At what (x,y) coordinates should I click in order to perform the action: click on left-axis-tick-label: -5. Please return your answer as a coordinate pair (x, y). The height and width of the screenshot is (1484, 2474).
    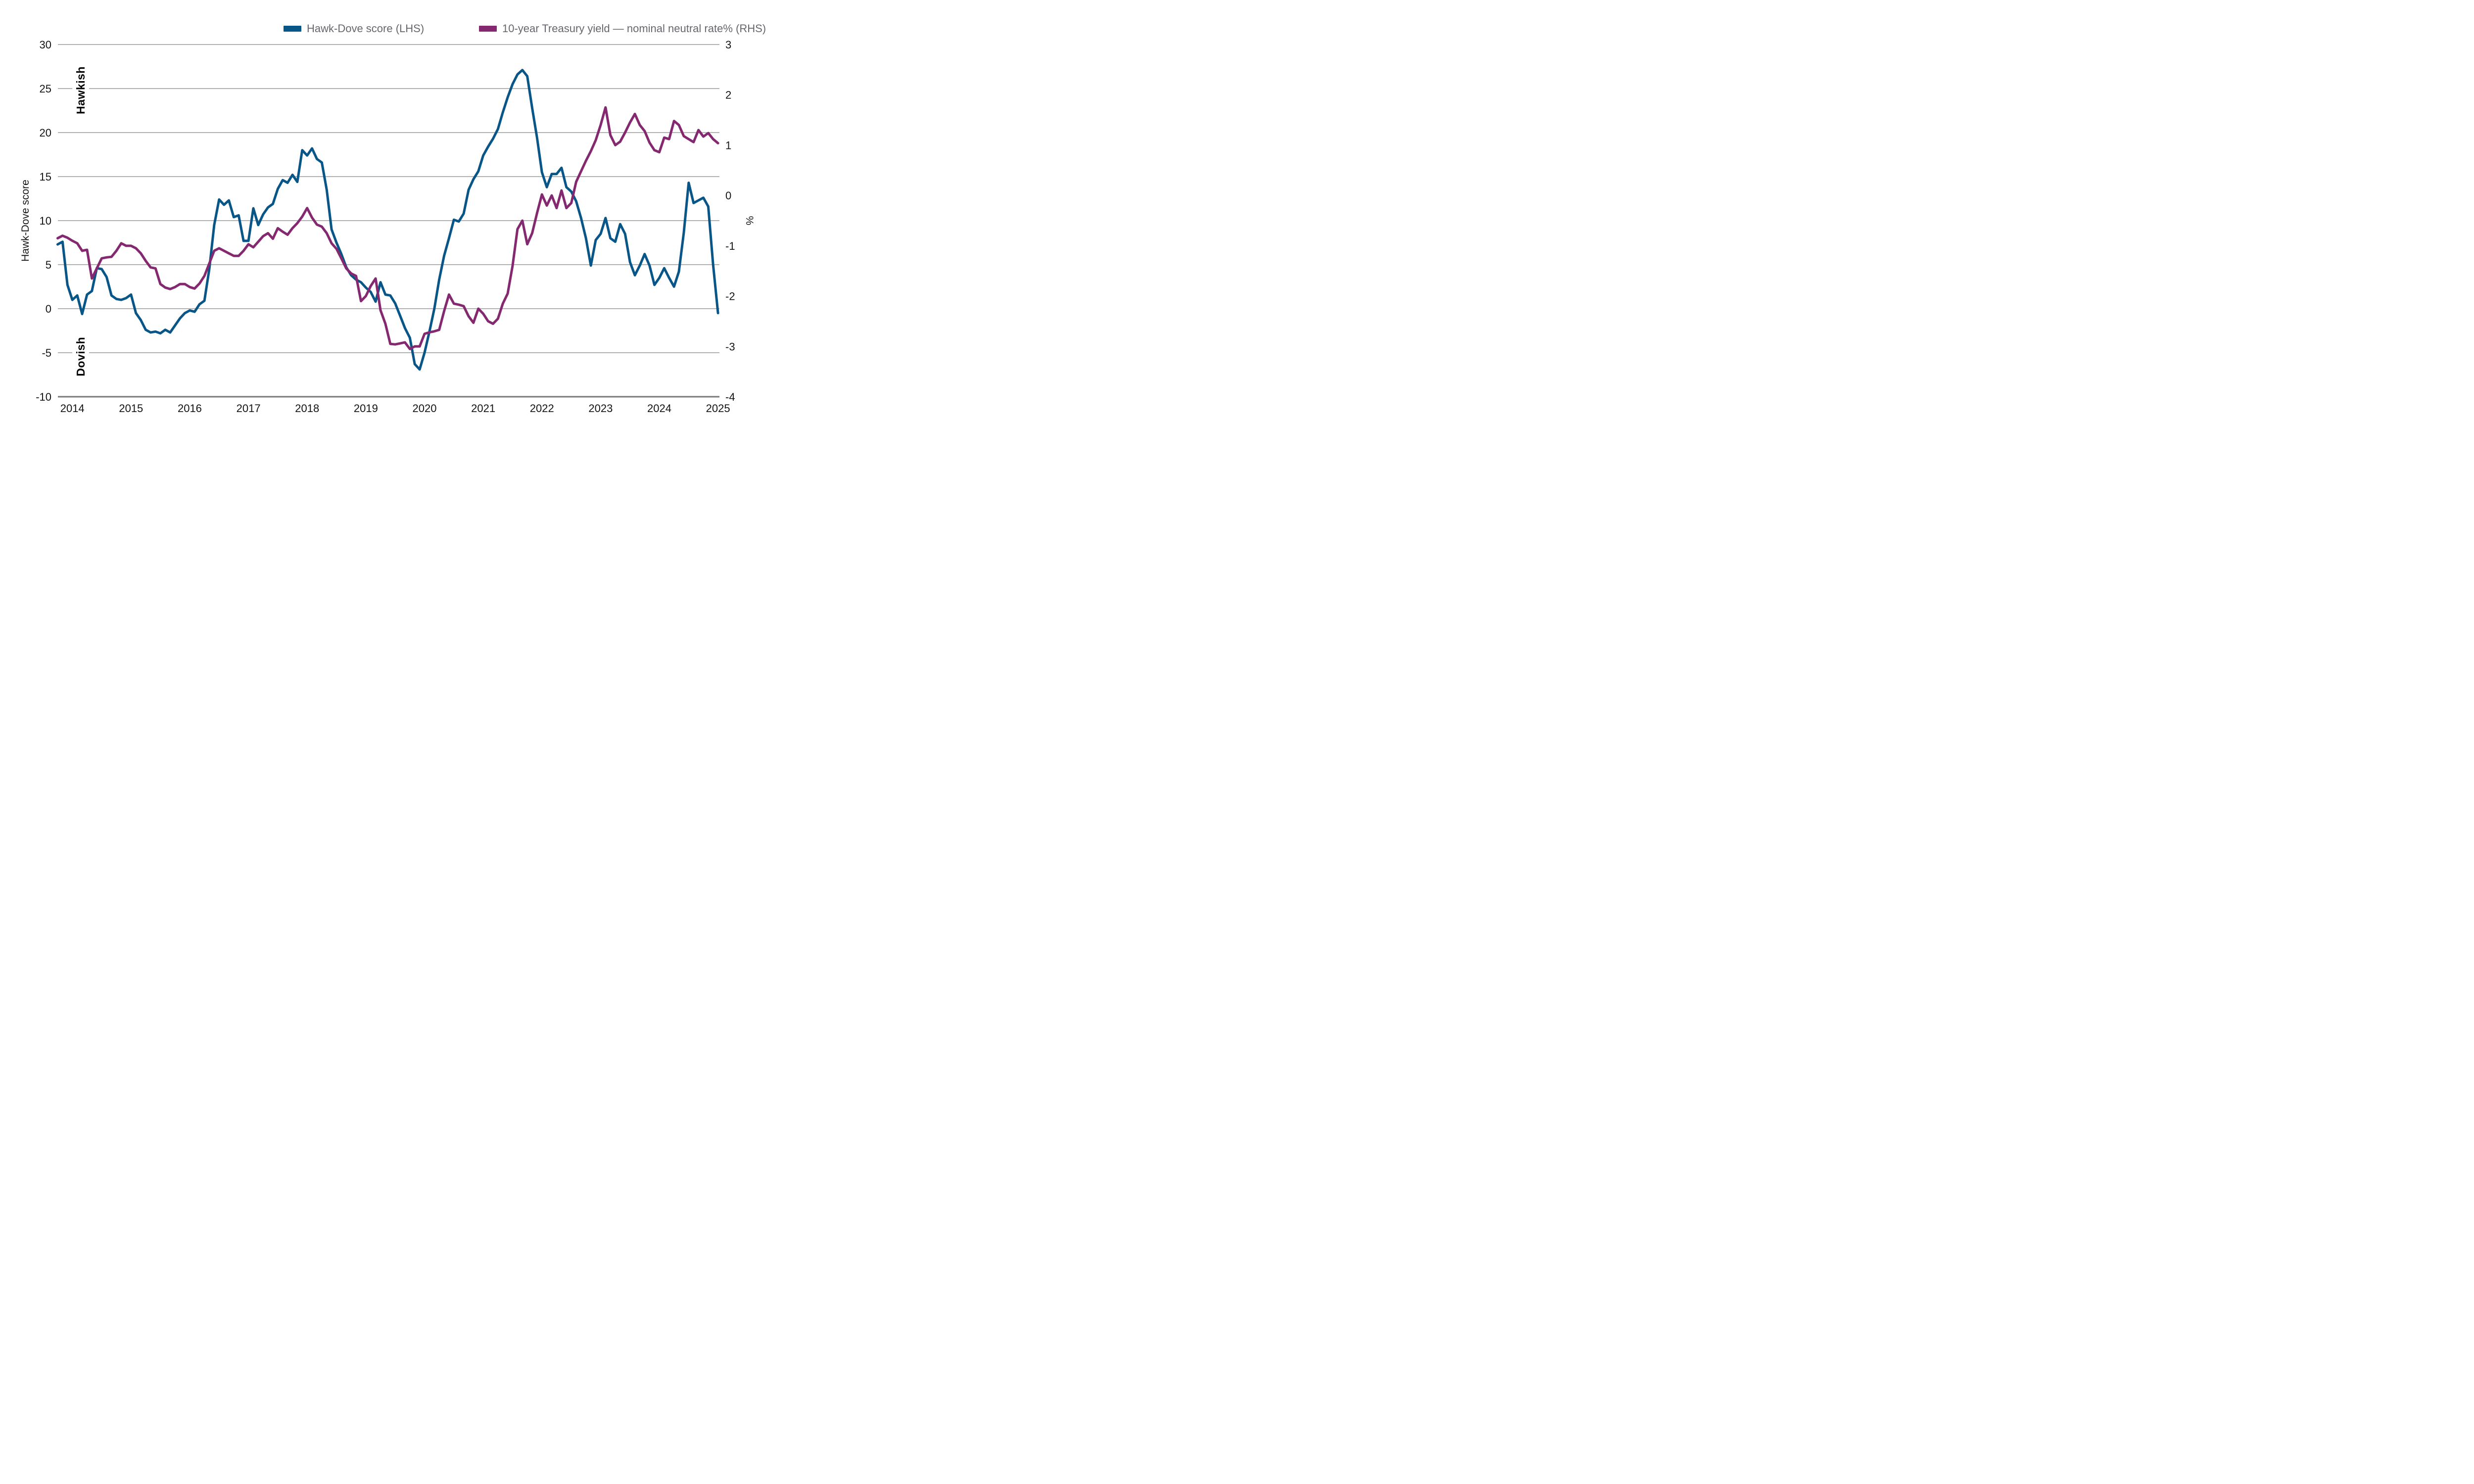
    Looking at the image, I should click on (47, 353).